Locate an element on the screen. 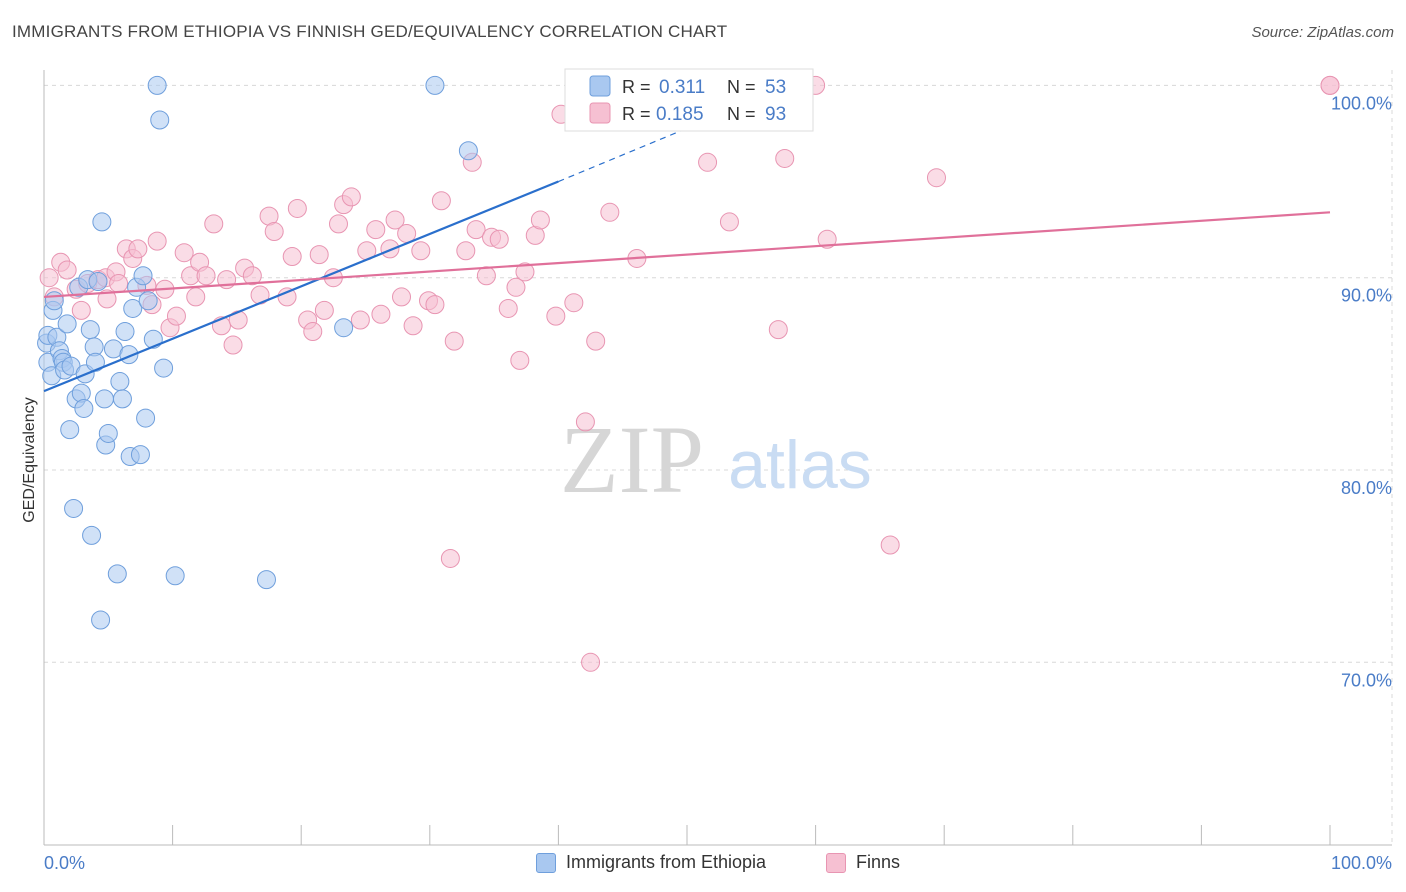  x-tick-label: 0.0% is located at coordinates (64, 863).